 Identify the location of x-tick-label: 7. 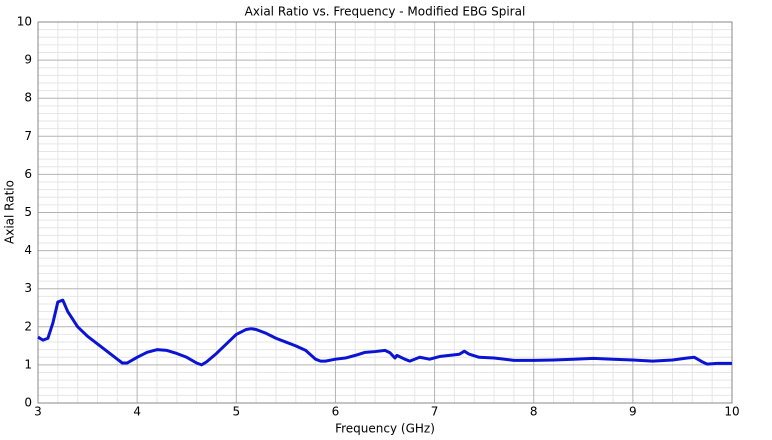
(435, 412).